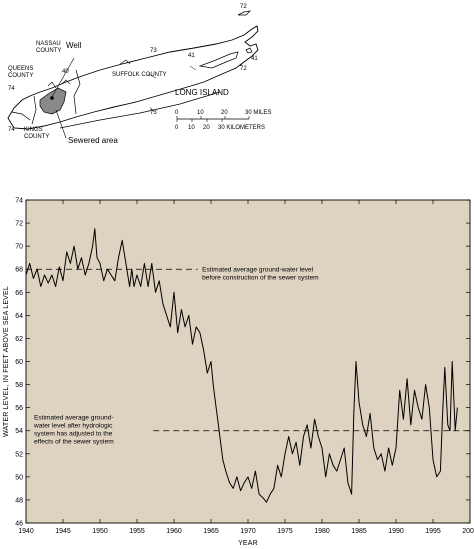 This screenshot has height=549, width=474. I want to click on queens-county-label: COUNTY, so click(20, 76).